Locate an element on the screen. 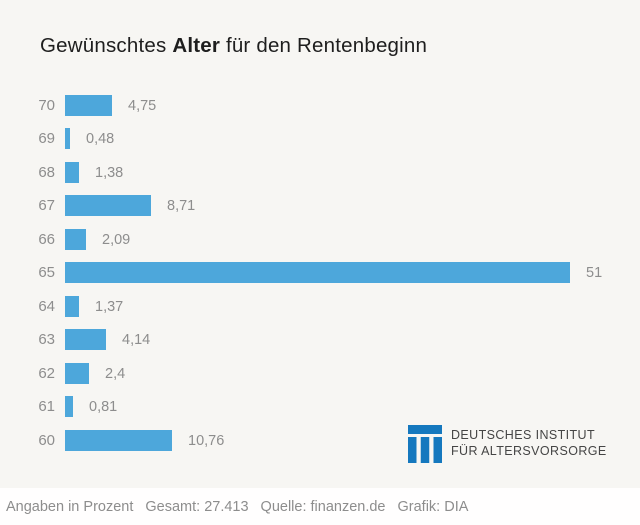 The width and height of the screenshot is (640, 525). value-label: 51 is located at coordinates (594, 272).